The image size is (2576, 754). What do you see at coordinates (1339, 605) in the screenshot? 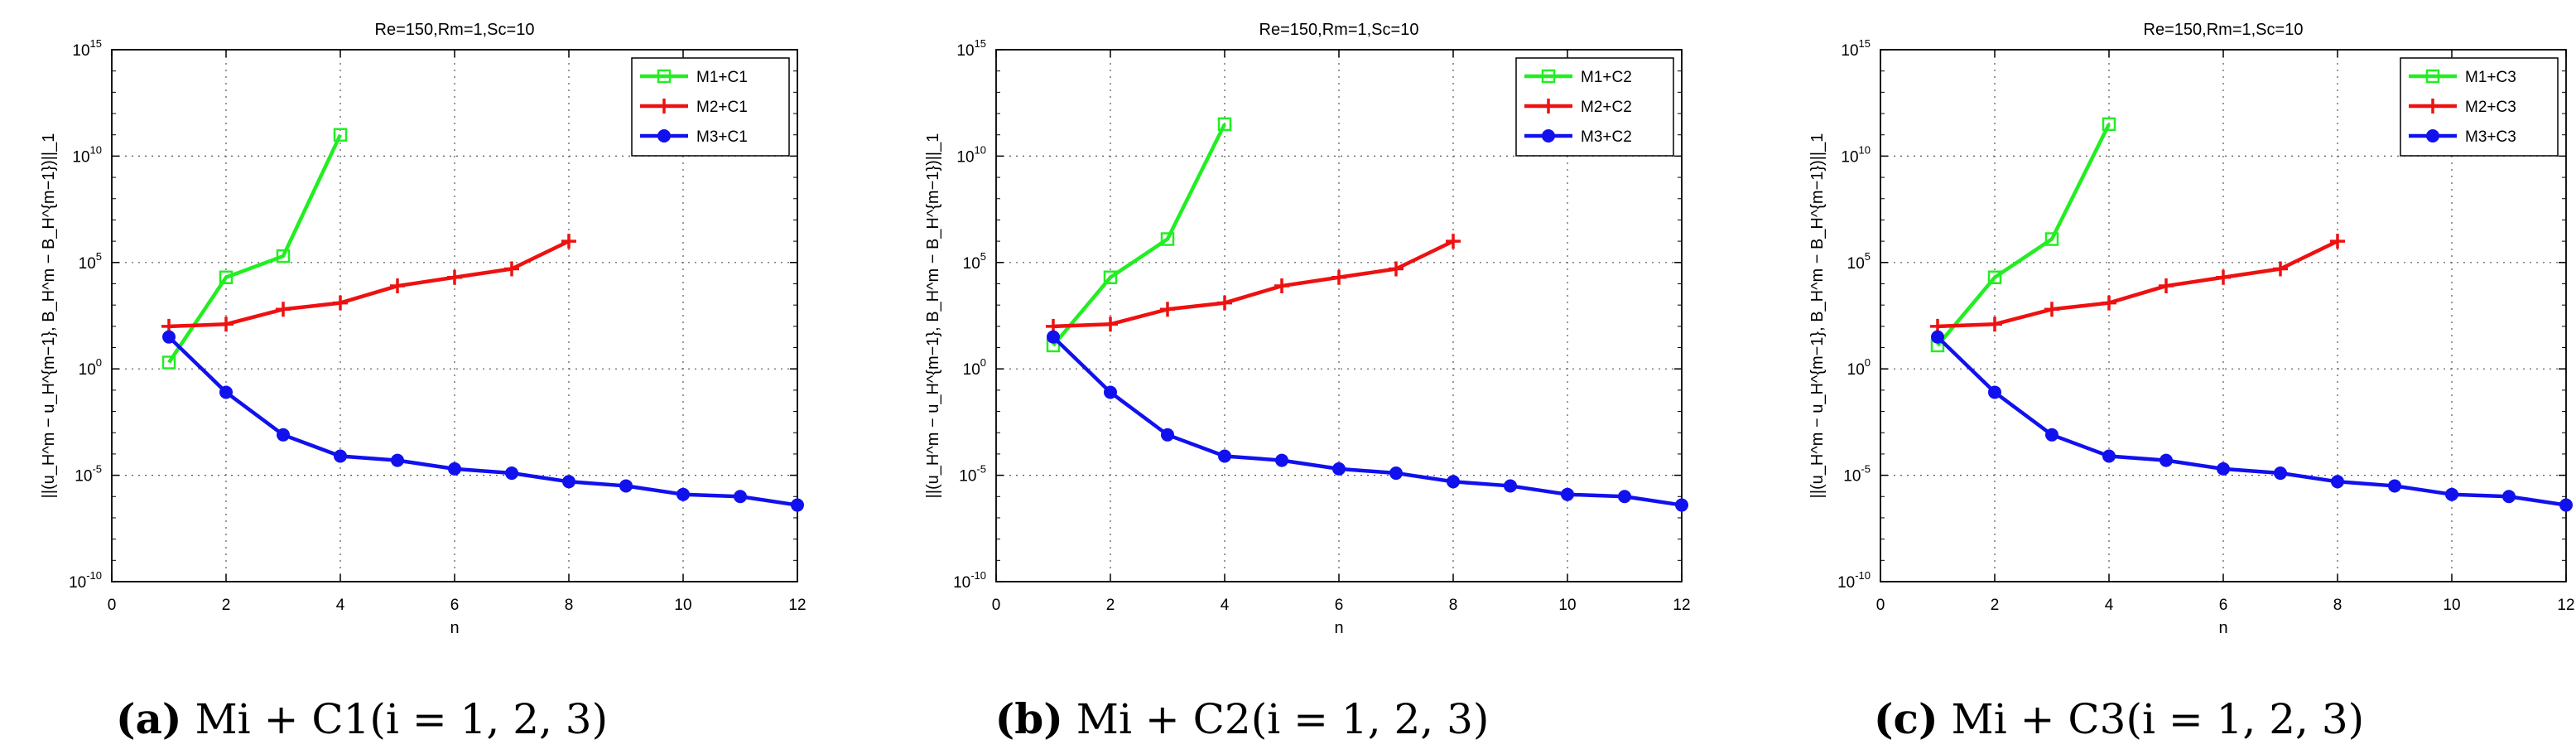
I see `x-tick-label: 6` at bounding box center [1339, 605].